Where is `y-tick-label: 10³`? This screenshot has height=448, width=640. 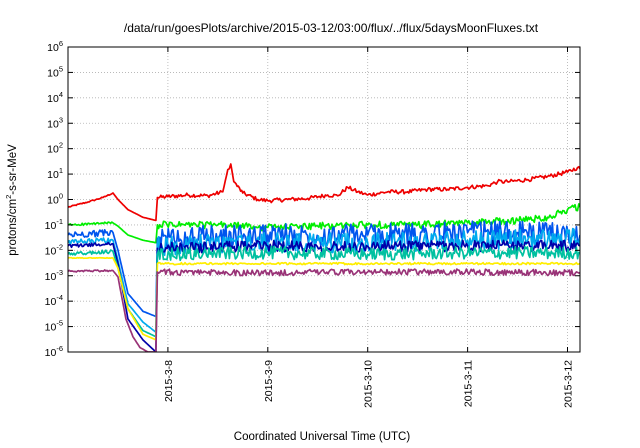 y-tick-label: 10³ is located at coordinates (55, 122).